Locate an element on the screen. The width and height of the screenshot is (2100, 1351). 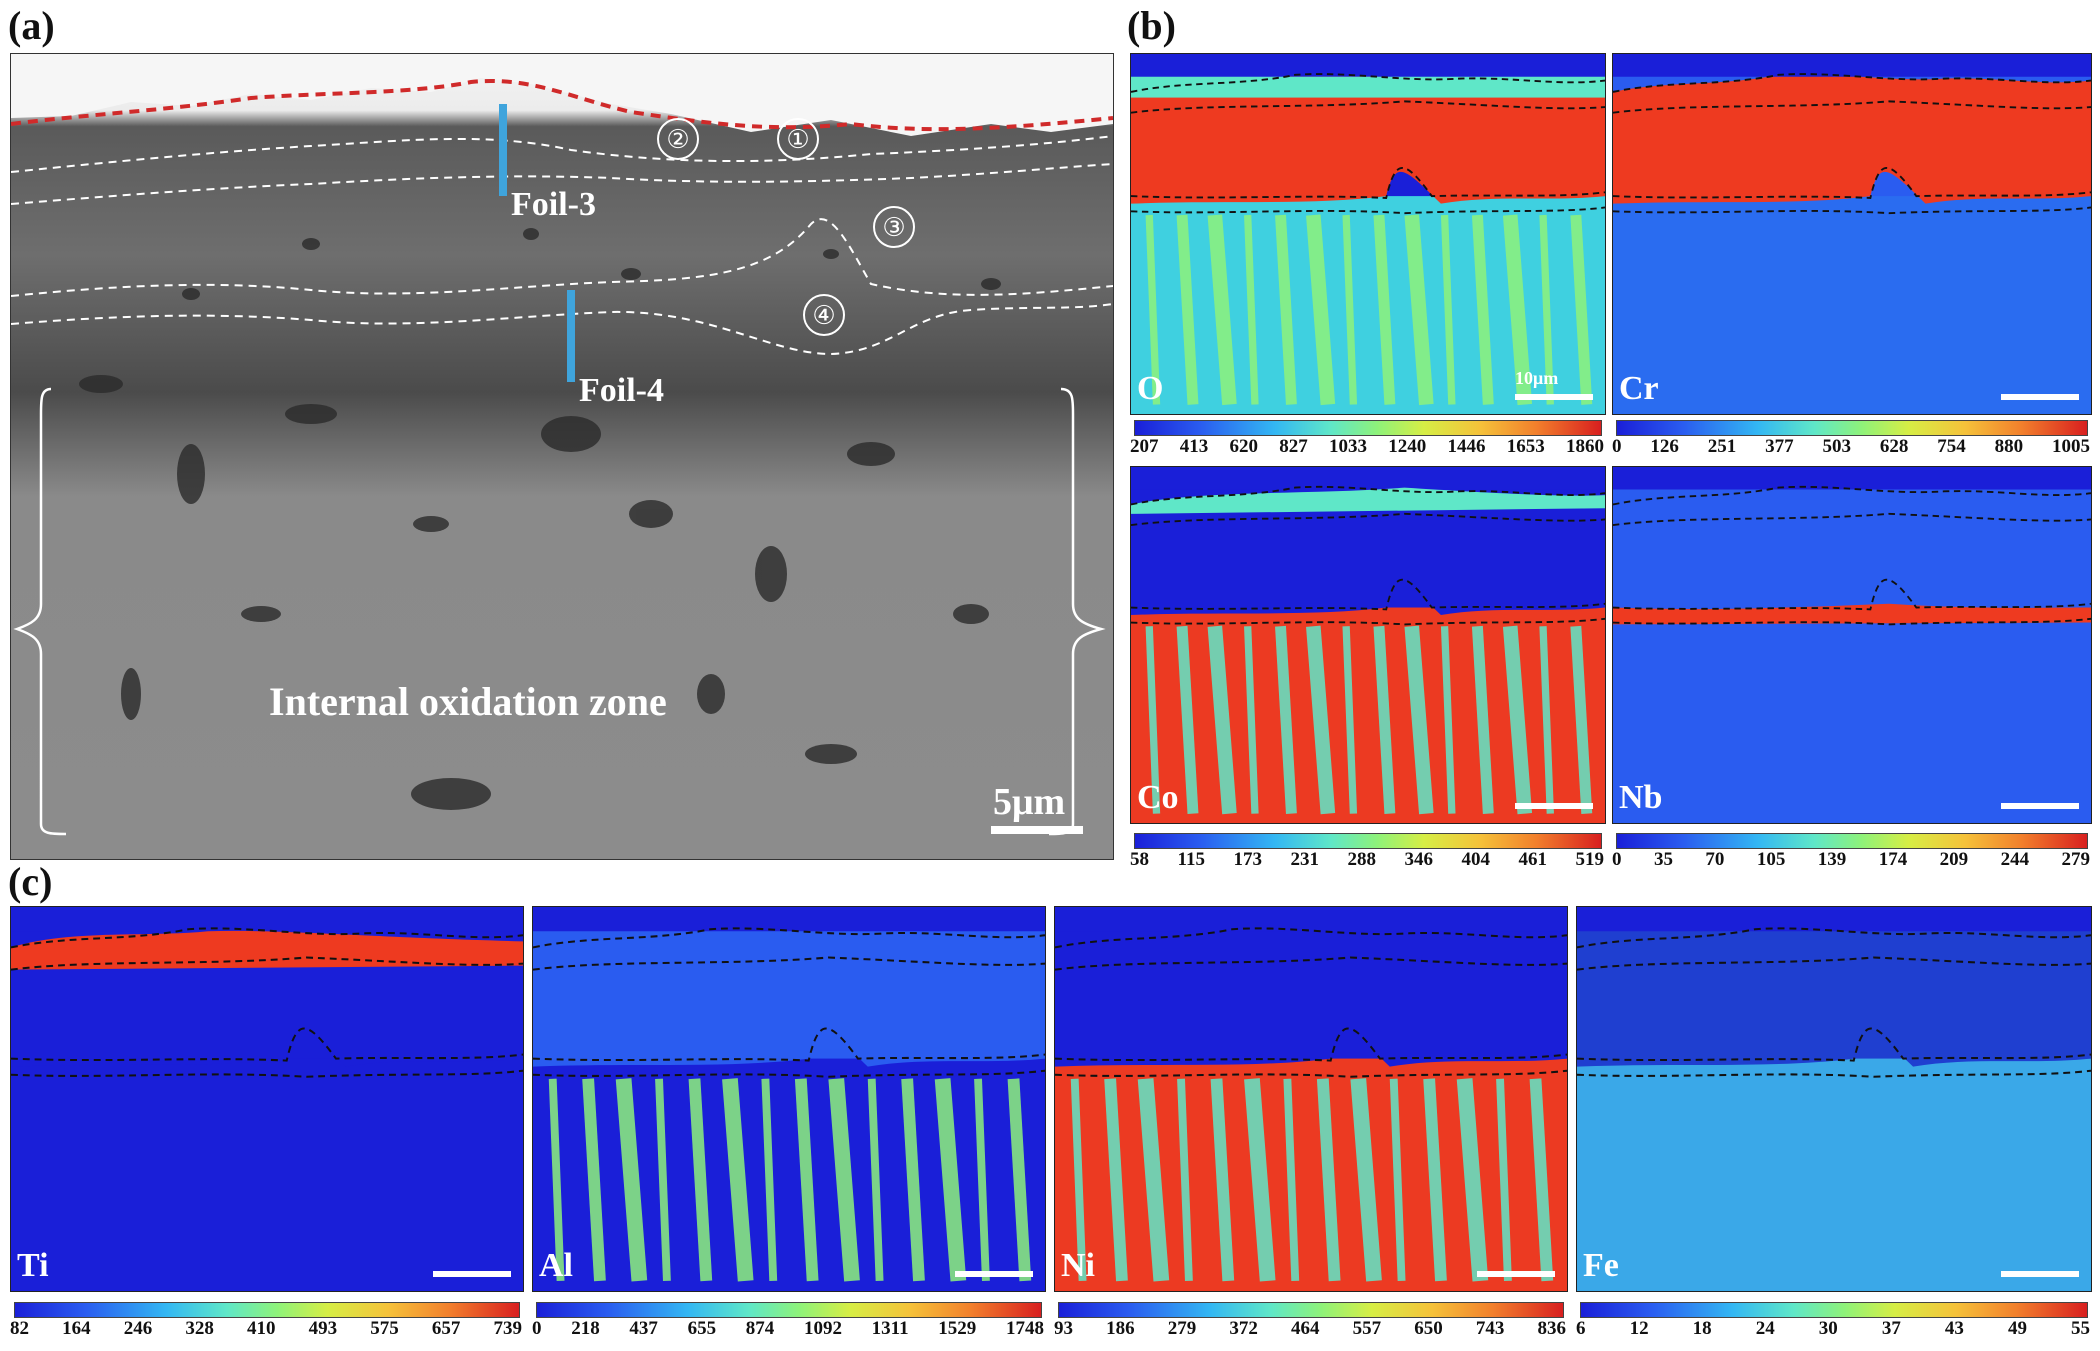
colorbar-tick: 650 is located at coordinates (1428, 1328).